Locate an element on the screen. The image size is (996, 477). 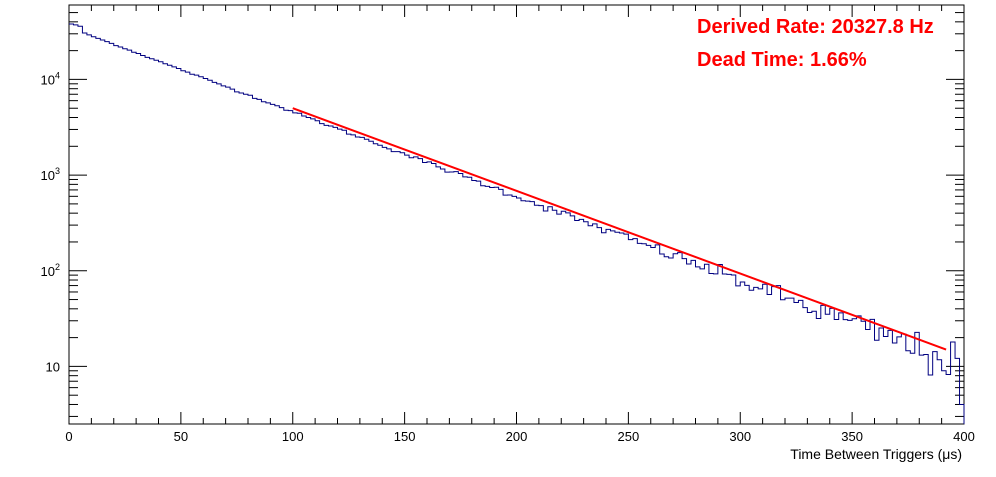
x-tick-label: 100 is located at coordinates (293, 436).